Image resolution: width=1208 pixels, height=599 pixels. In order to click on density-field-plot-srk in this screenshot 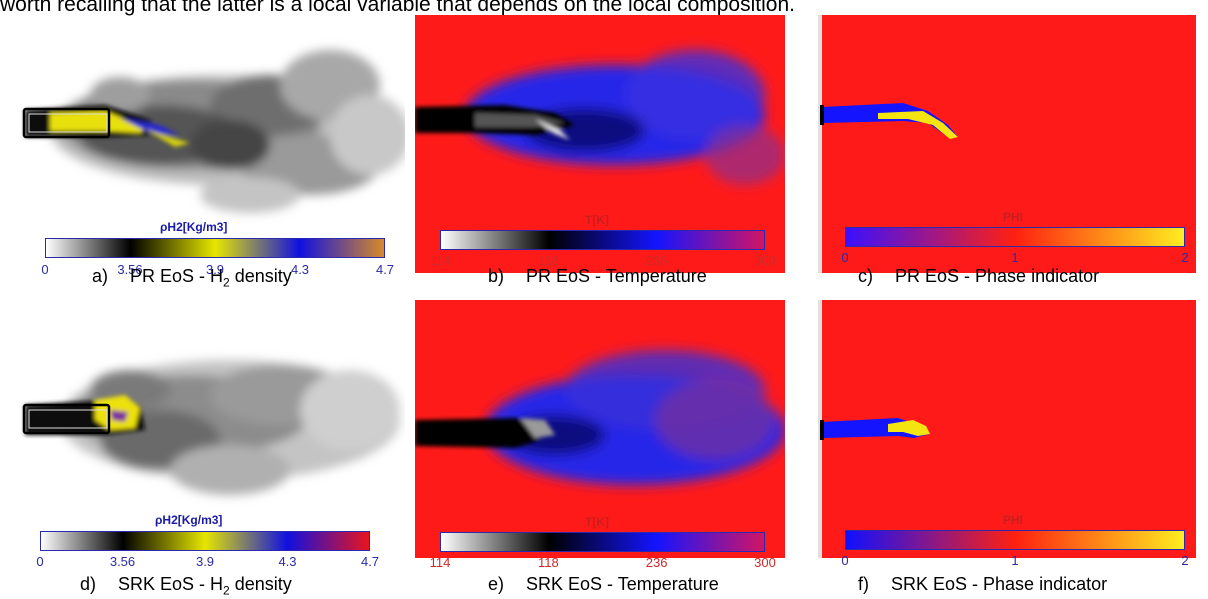, I will do `click(211, 427)`.